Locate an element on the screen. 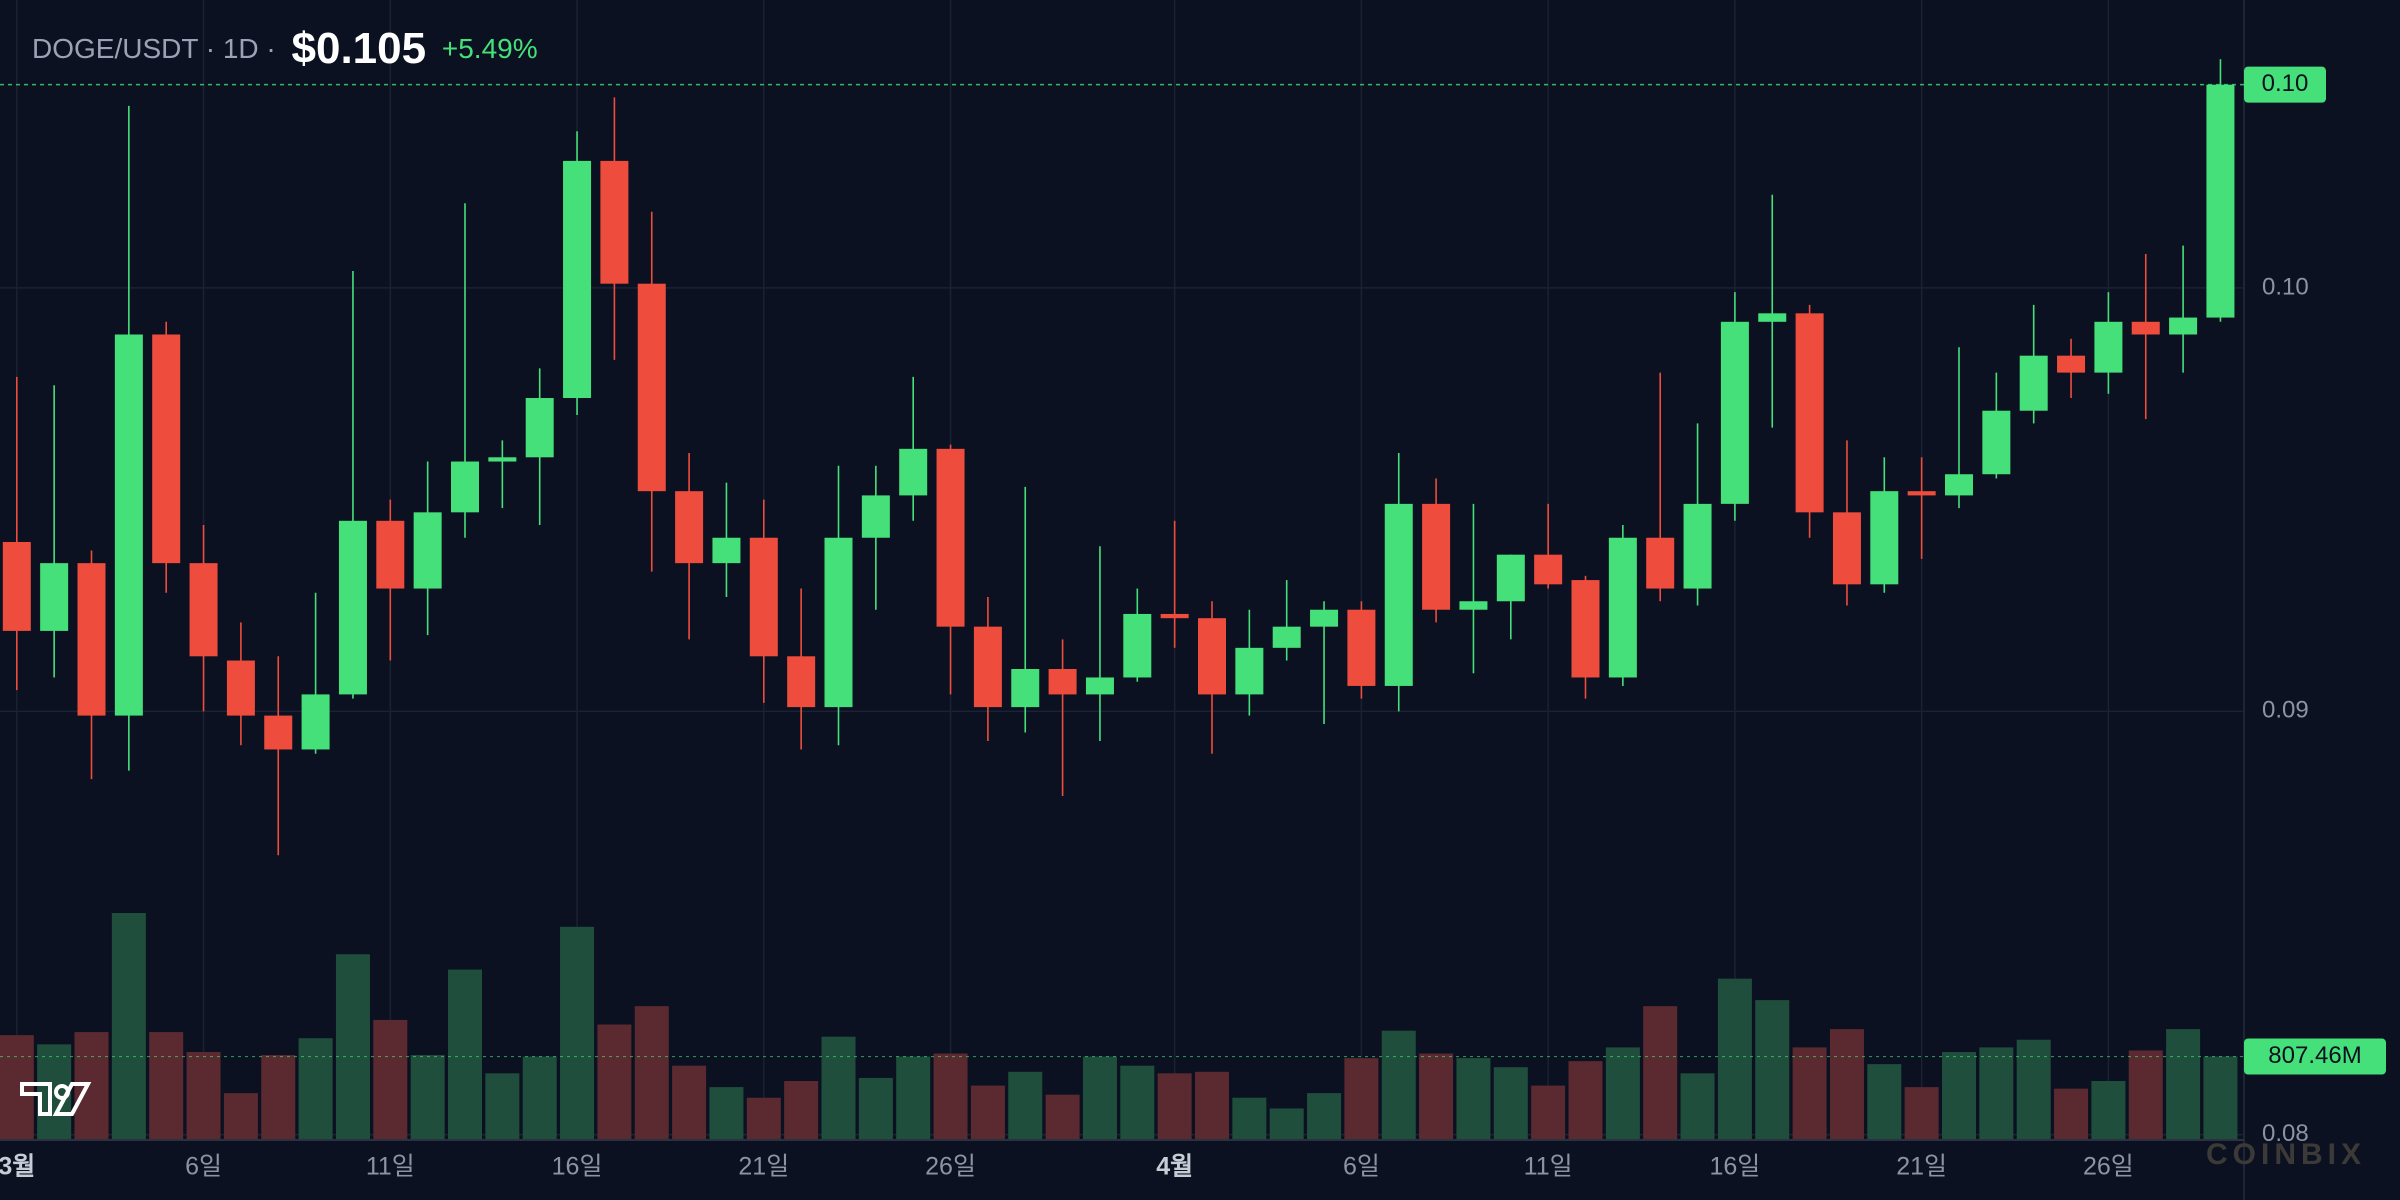  y-tick-label: 0.10 is located at coordinates (2285, 286).